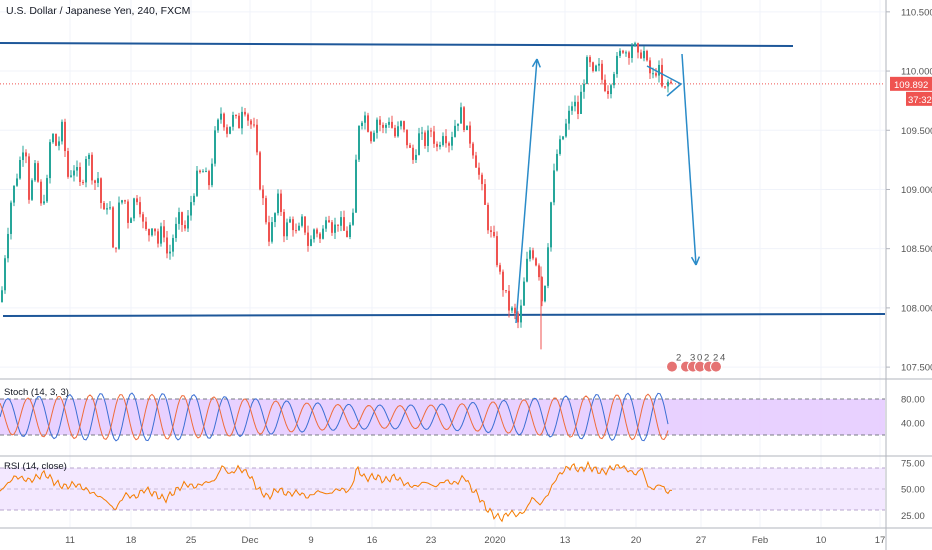 The image size is (932, 550). I want to click on event-count: 3, so click(692, 358).